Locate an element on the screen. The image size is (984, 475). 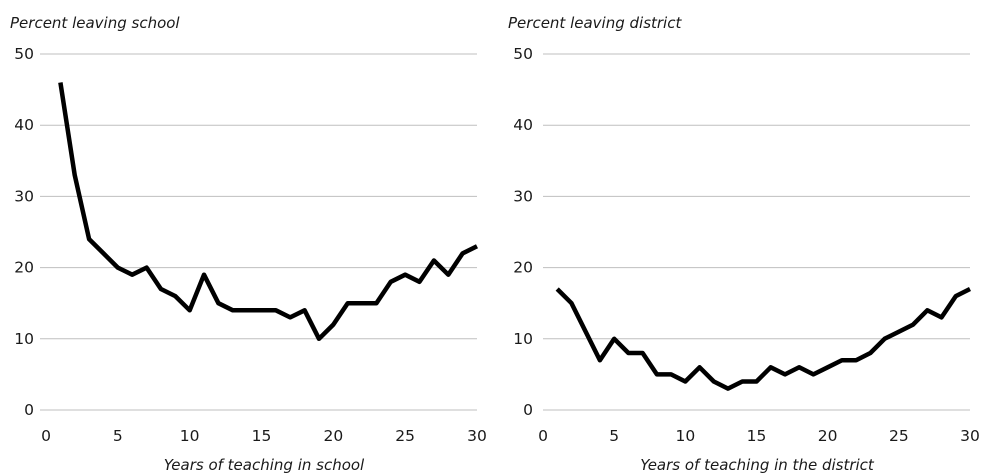
y-axis-label: Percent leaving school is located at coordinates (95, 23).